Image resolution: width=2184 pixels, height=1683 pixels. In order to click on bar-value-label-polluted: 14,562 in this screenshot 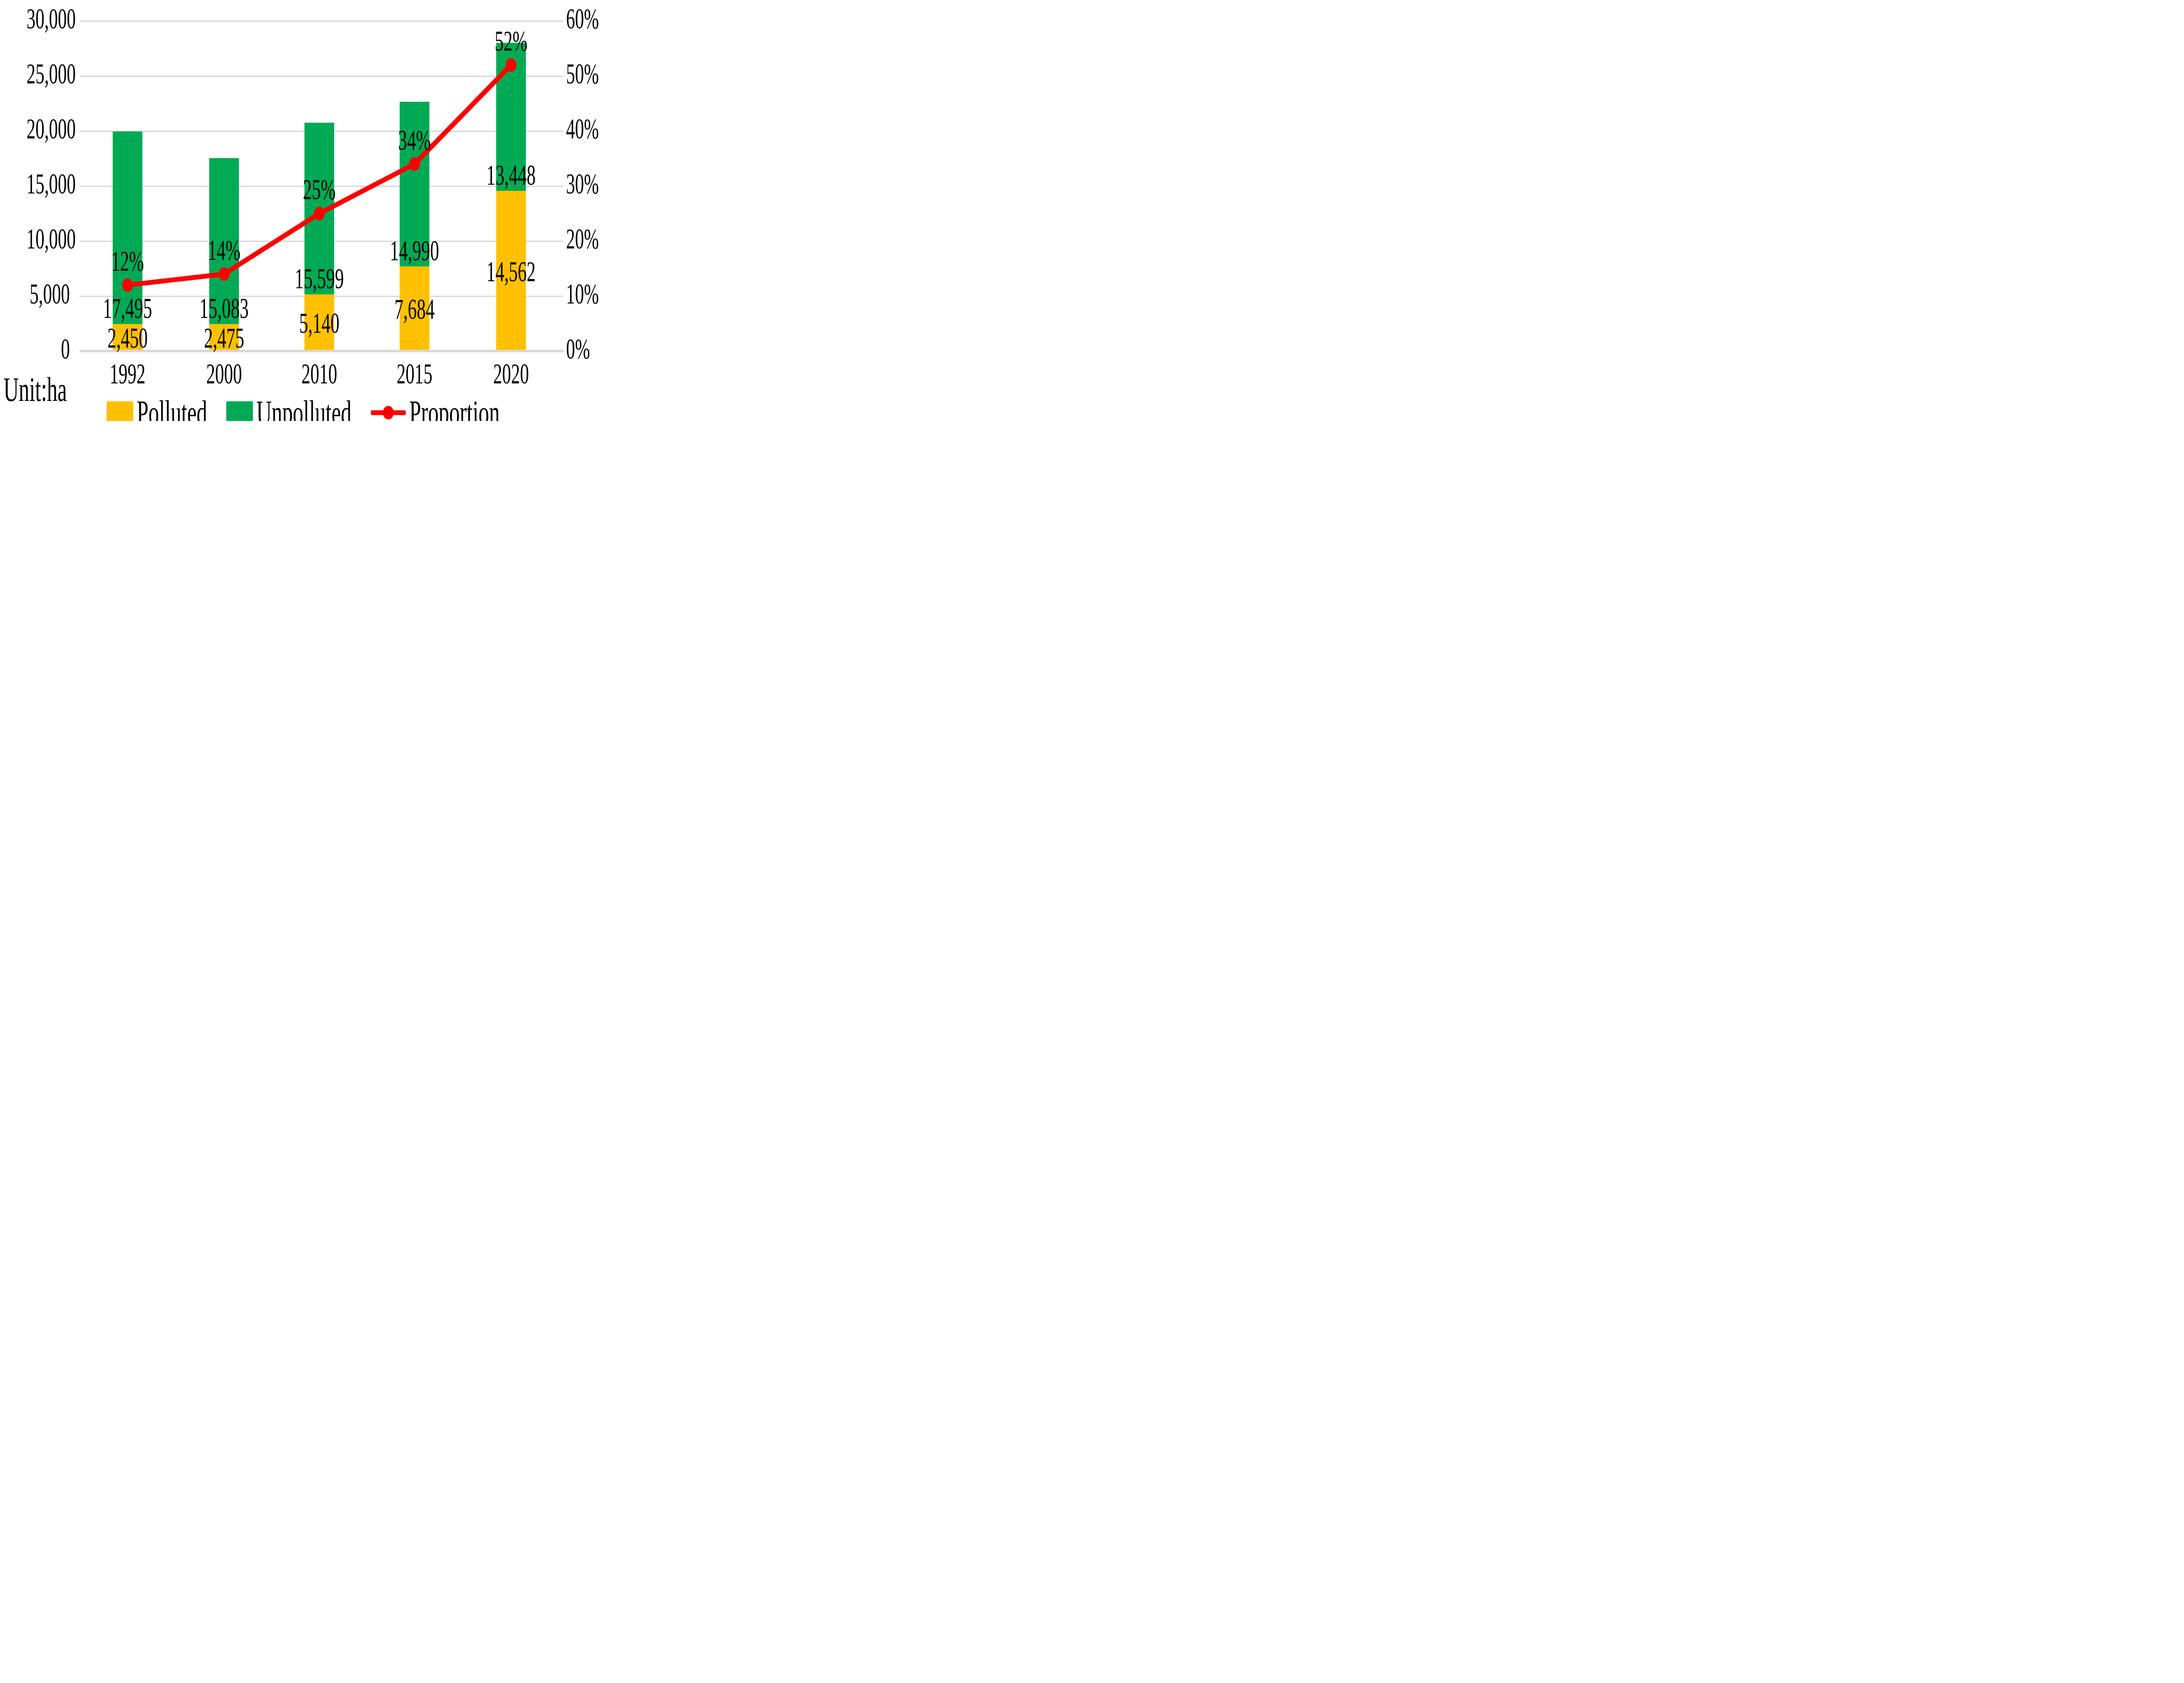, I will do `click(511, 271)`.